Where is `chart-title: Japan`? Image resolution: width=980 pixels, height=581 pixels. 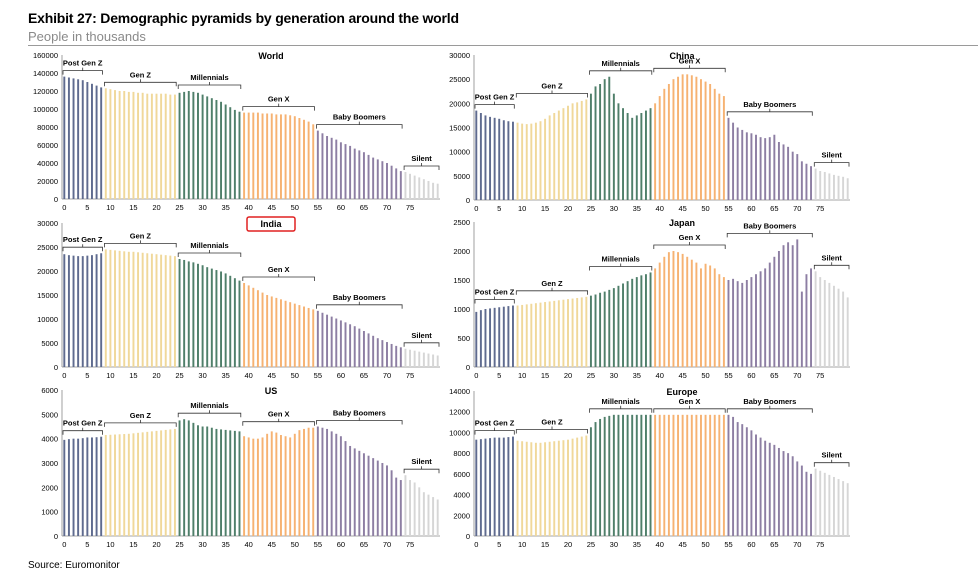
chart-title: Japan is located at coordinates (682, 223).